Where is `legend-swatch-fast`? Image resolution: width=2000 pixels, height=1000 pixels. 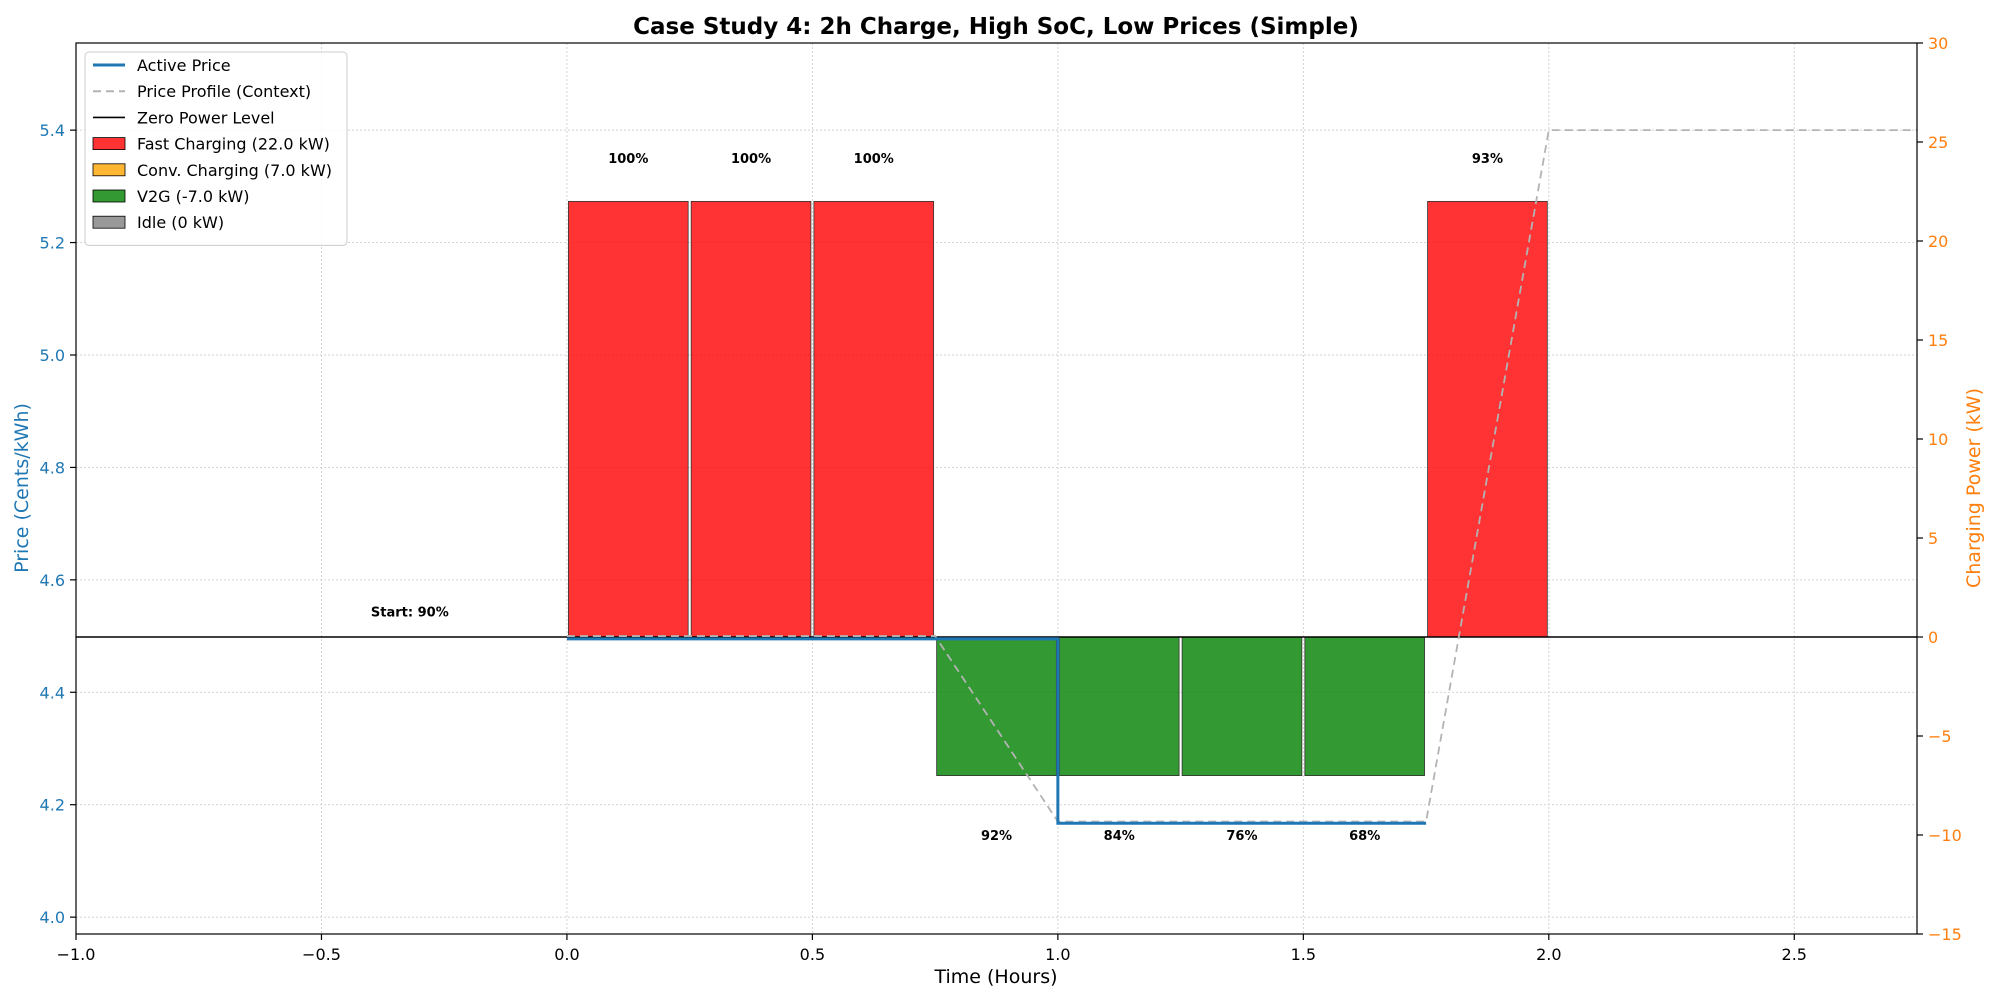
legend-swatch-fast is located at coordinates (109, 144).